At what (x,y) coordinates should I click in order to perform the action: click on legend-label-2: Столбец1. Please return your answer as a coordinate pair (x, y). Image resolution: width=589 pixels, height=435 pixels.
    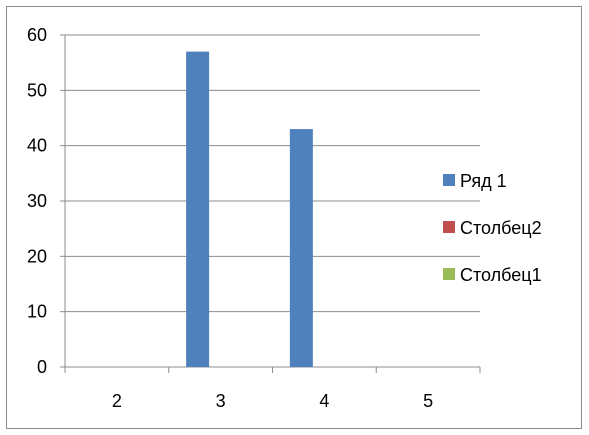
    Looking at the image, I should click on (501, 275).